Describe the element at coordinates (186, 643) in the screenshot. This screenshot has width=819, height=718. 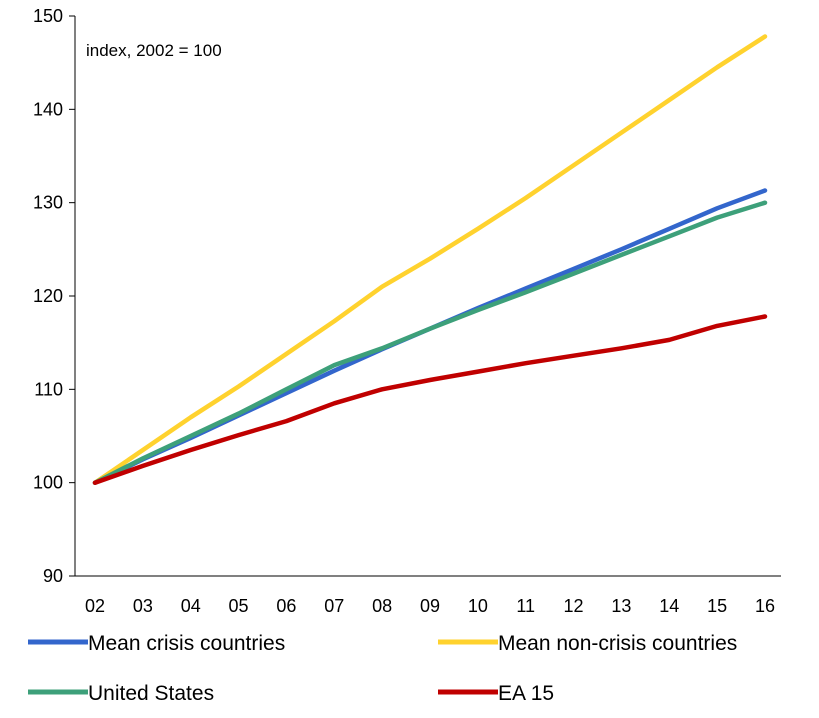
I see `legend-label: Mean crisis countries` at that location.